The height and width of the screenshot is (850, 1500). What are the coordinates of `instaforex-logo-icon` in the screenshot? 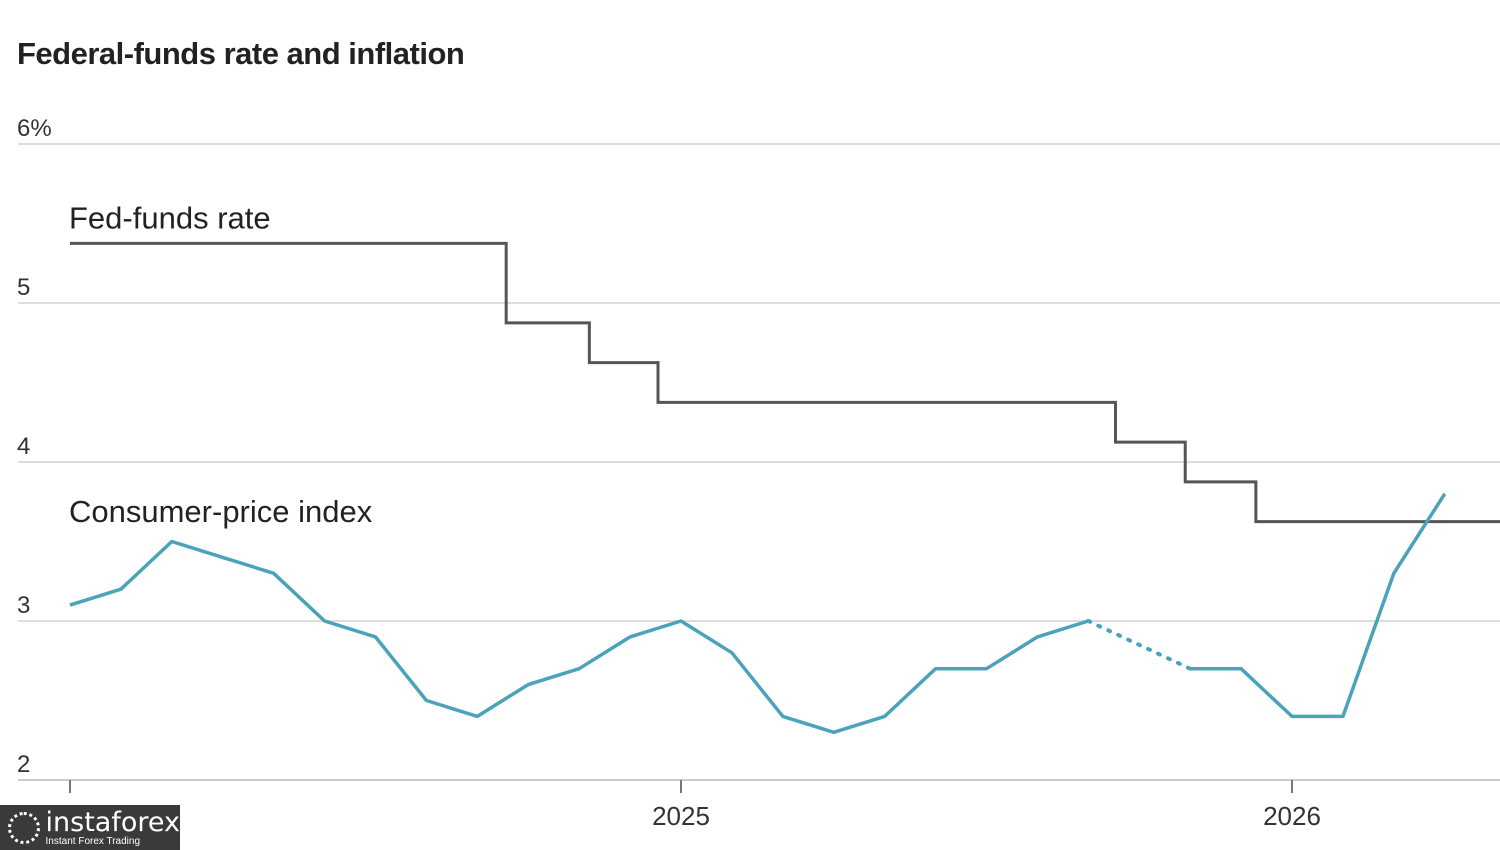 It's located at (24, 827).